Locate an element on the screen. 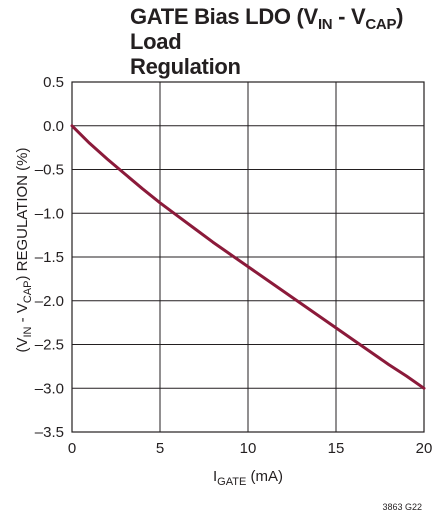 This screenshot has width=435, height=515. x-tick-label: 5 is located at coordinates (160, 448).